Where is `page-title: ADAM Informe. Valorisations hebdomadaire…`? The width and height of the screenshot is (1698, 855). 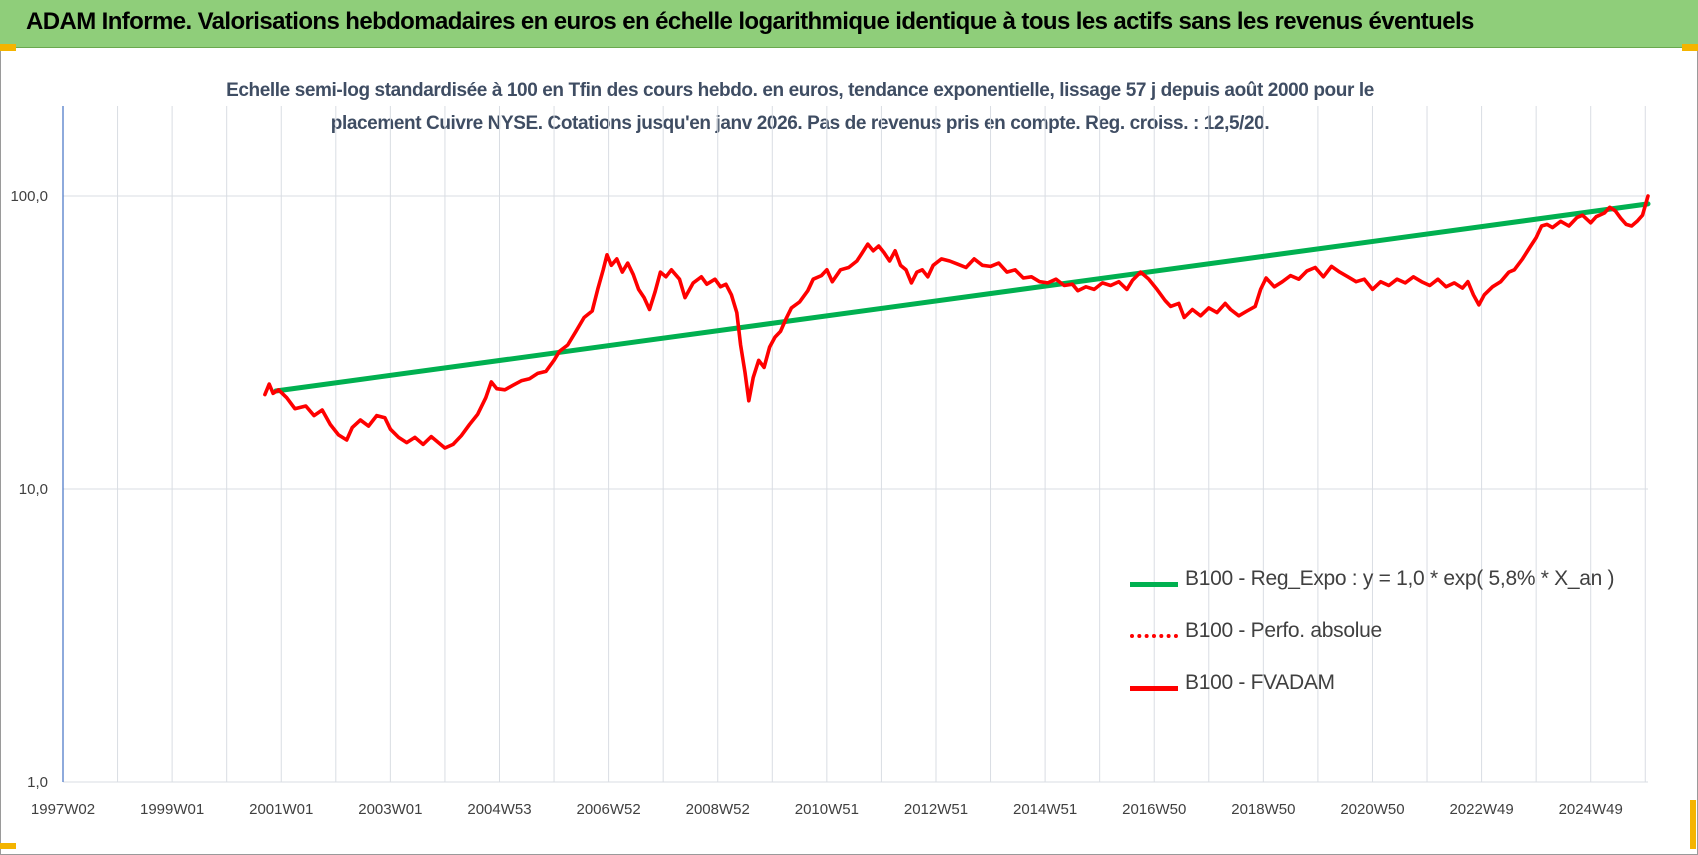
page-title: ADAM Informe. Valorisations hebdomadaire… is located at coordinates (750, 21).